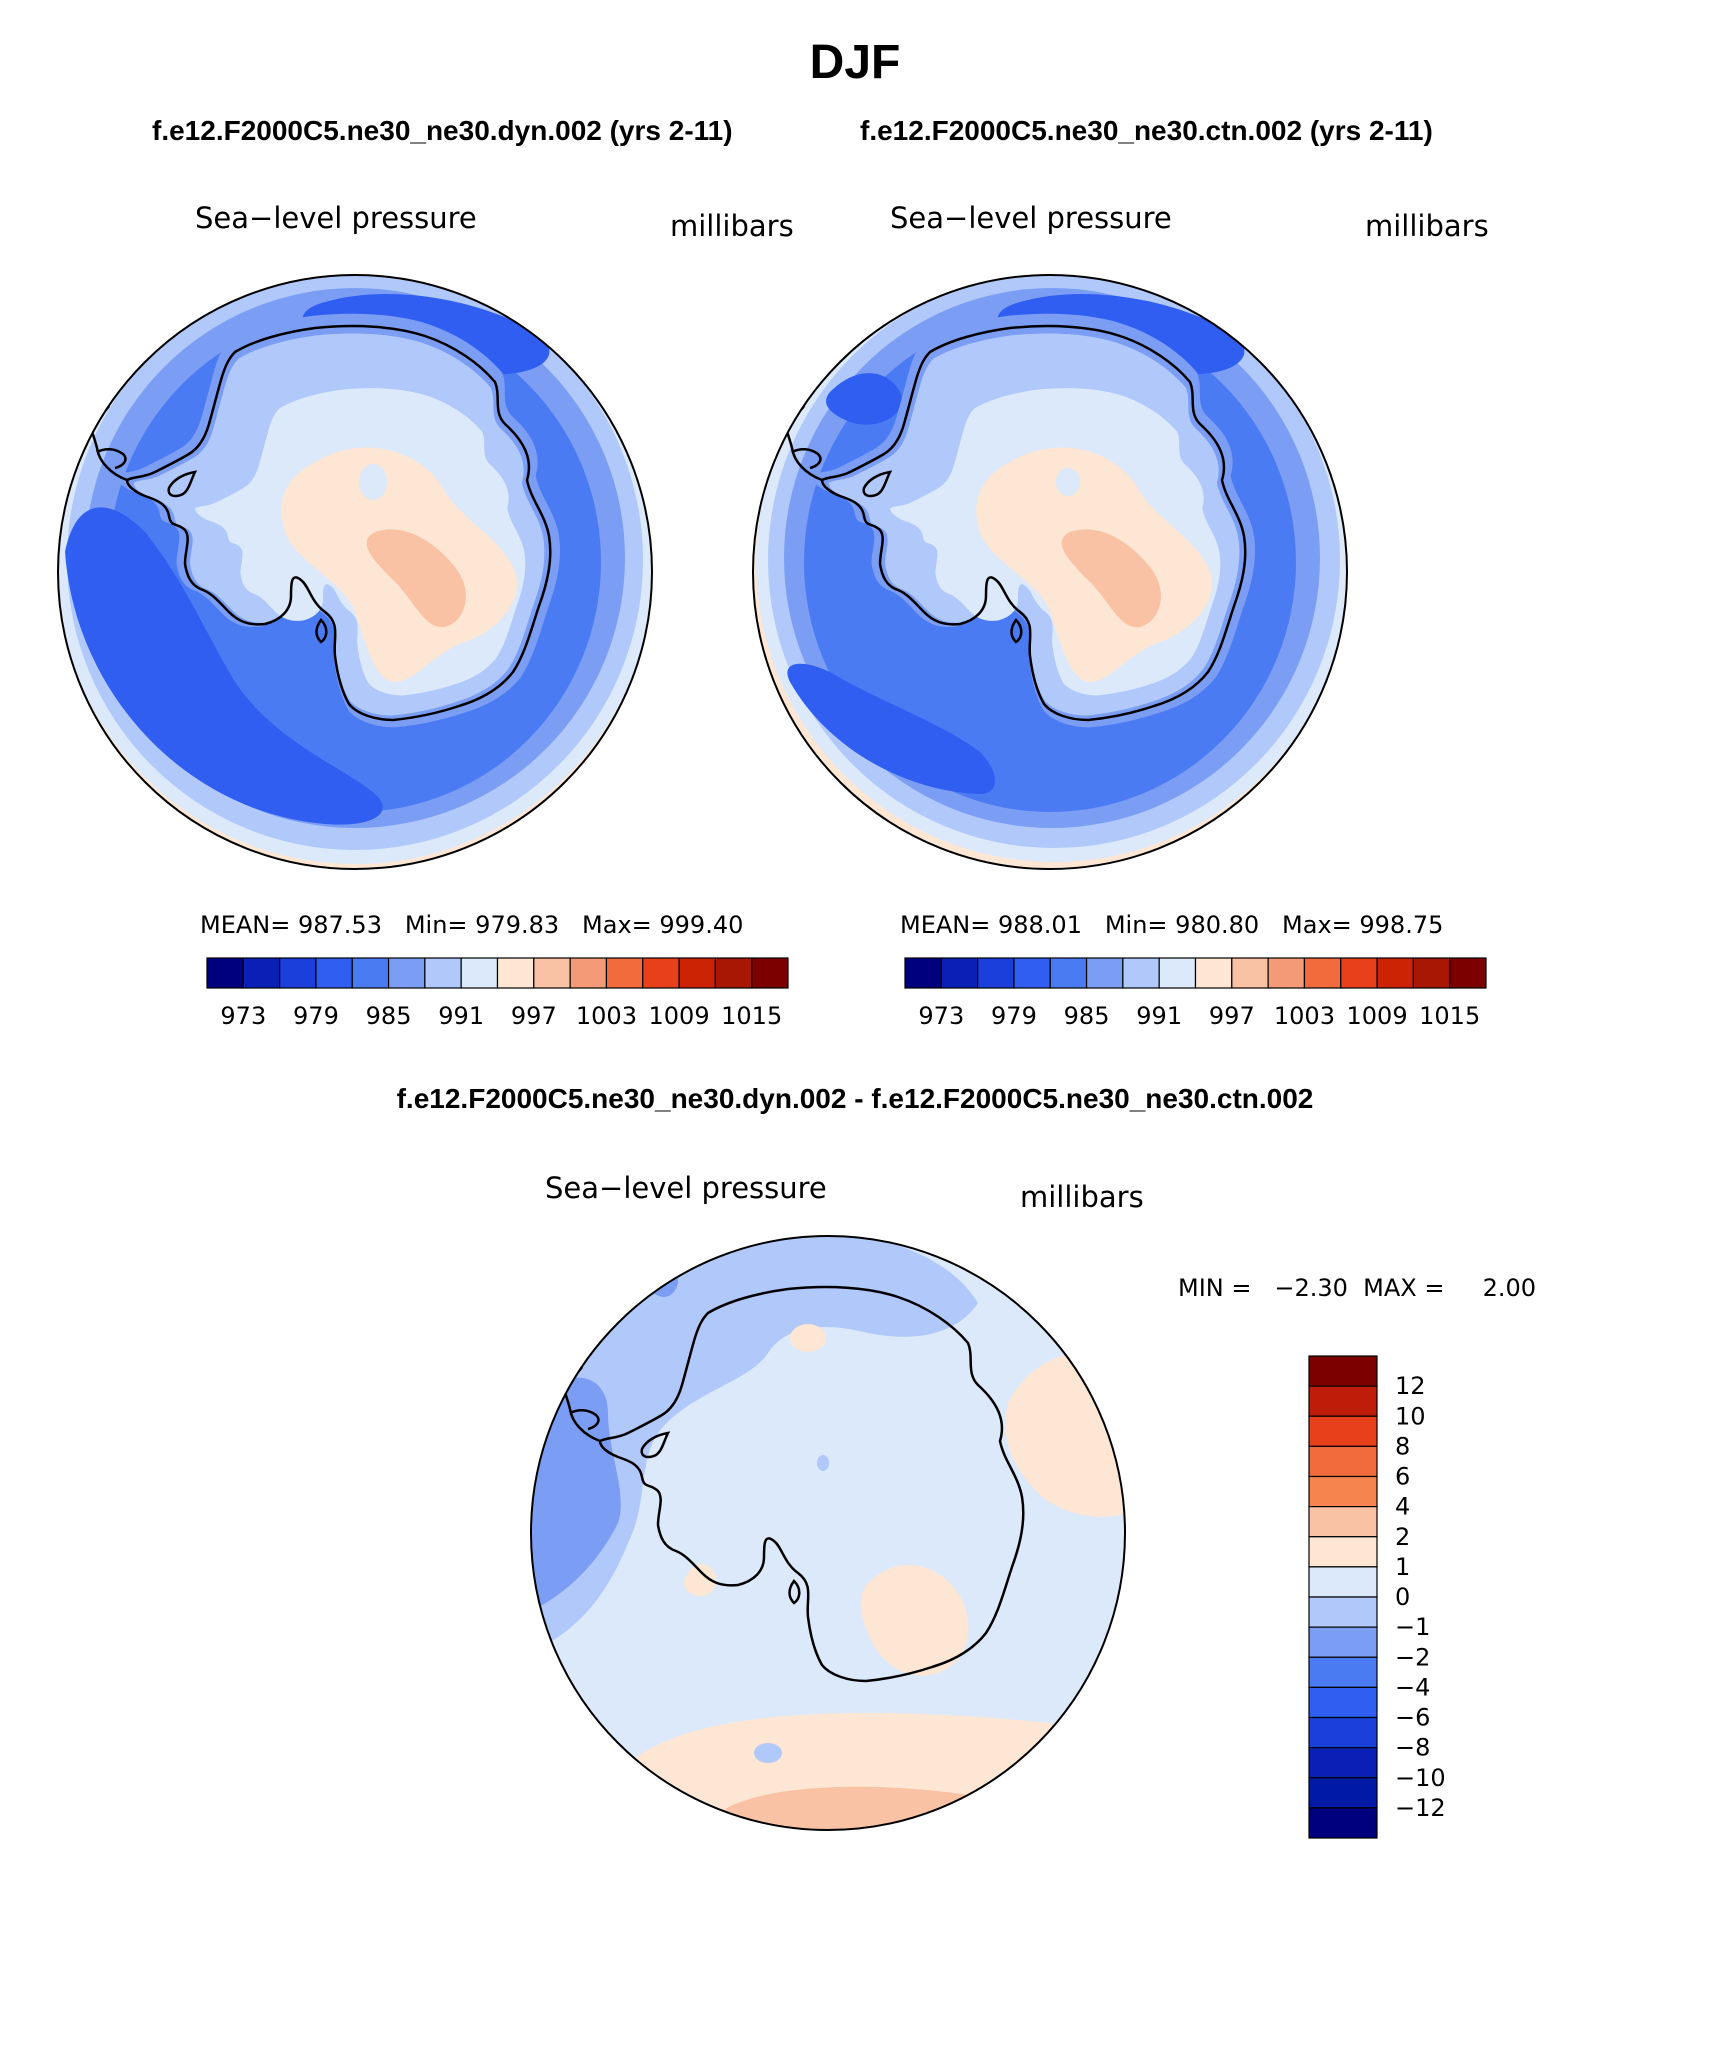 The image size is (1710, 2061). I want to click on colorbar-tick-label: −1, so click(1412, 1627).